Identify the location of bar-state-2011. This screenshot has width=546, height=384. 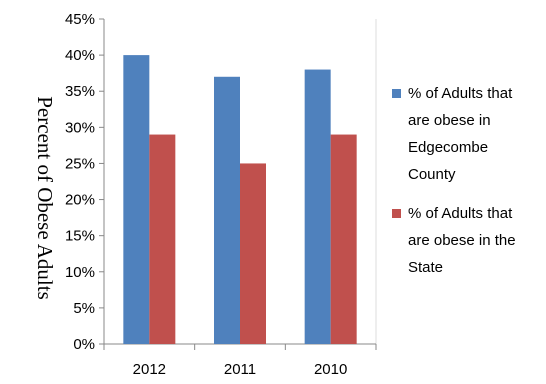
(253, 253).